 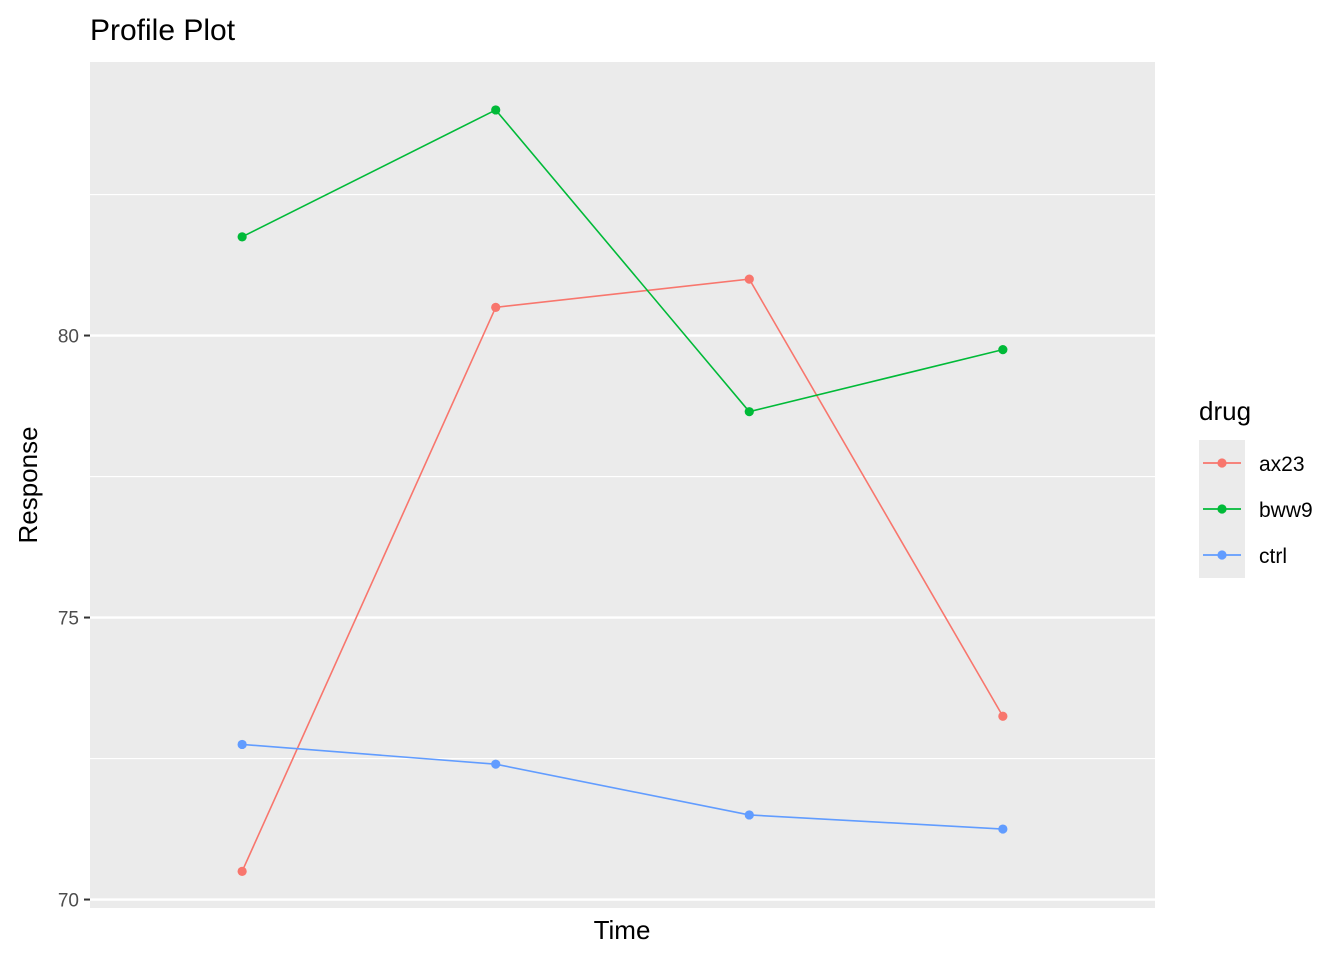 What do you see at coordinates (1286, 510) in the screenshot?
I see `legend-label: bww9` at bounding box center [1286, 510].